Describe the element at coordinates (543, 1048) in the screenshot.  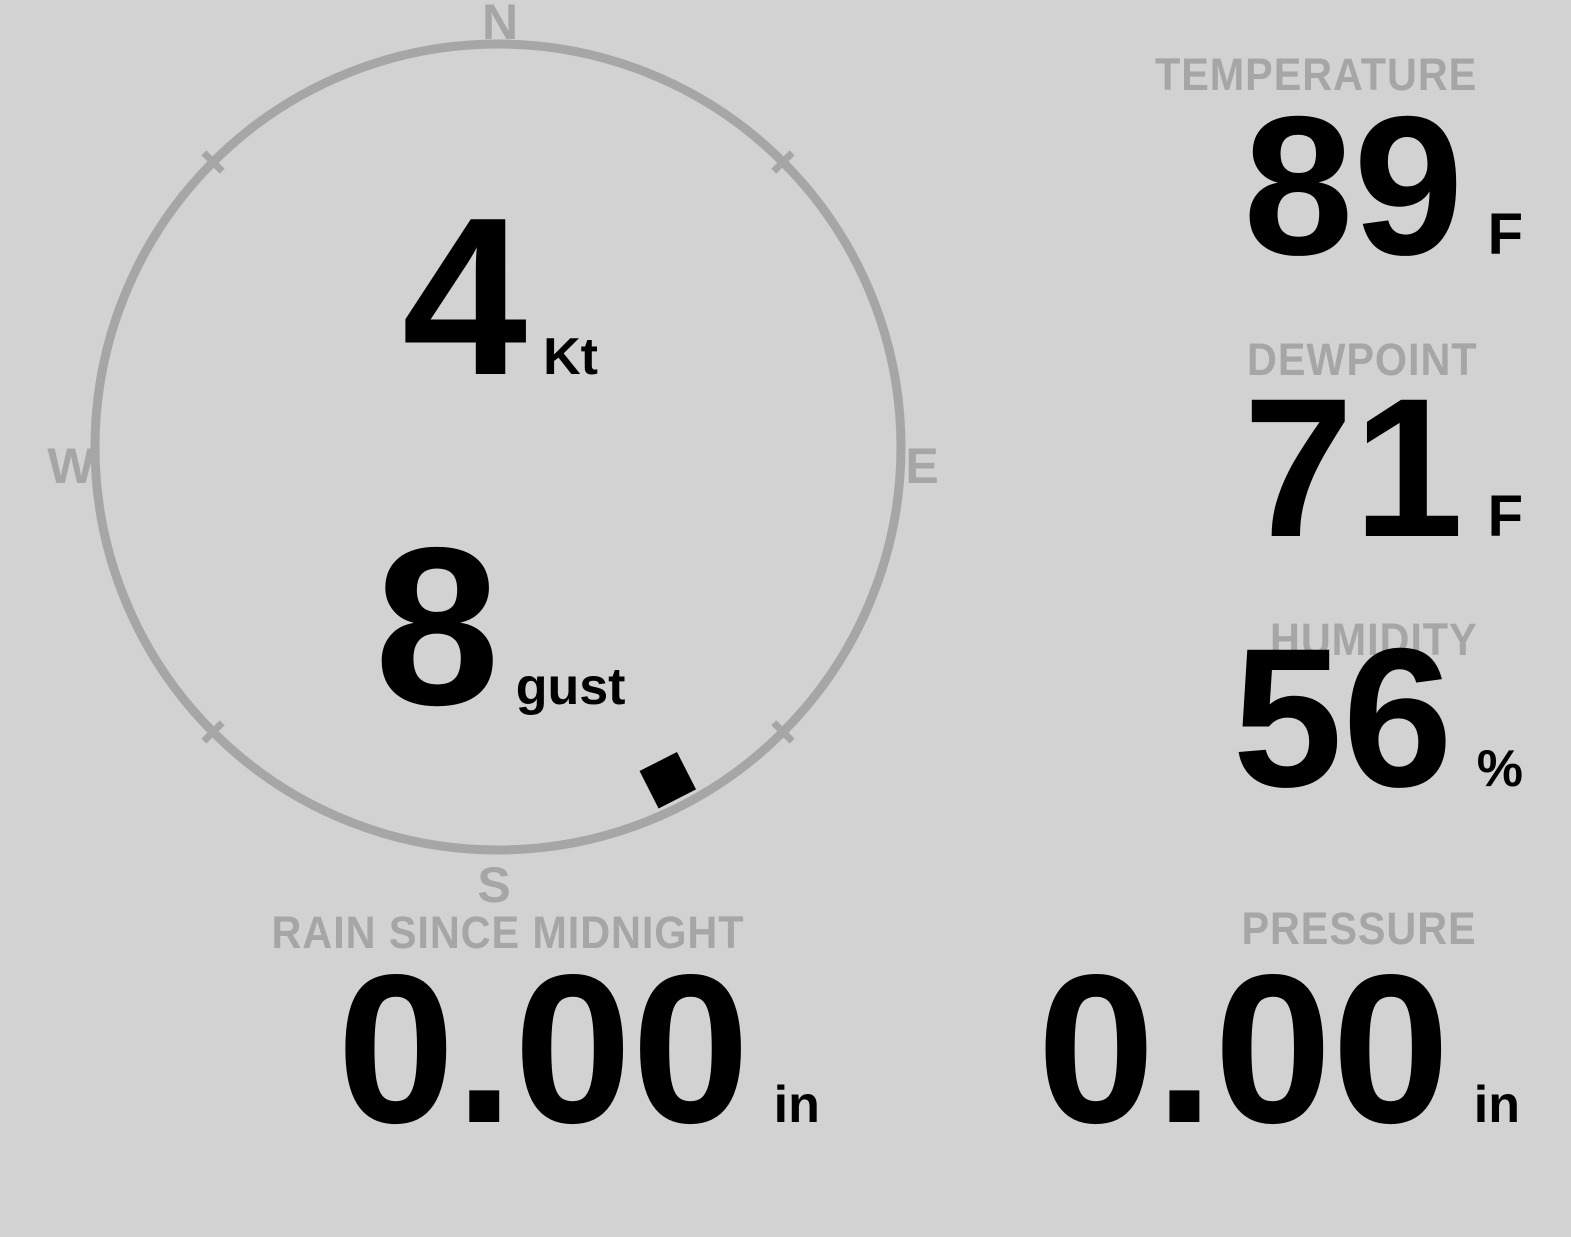
I see `rain-value: 0.00` at that location.